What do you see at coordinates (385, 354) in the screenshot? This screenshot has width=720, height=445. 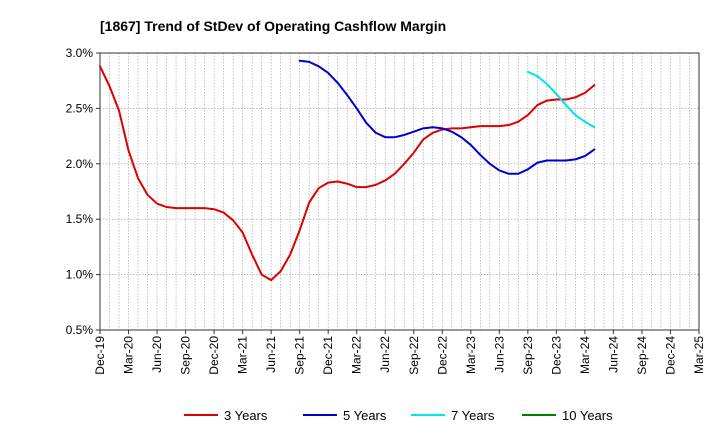 I see `x-tick-label: Jun-22` at bounding box center [385, 354].